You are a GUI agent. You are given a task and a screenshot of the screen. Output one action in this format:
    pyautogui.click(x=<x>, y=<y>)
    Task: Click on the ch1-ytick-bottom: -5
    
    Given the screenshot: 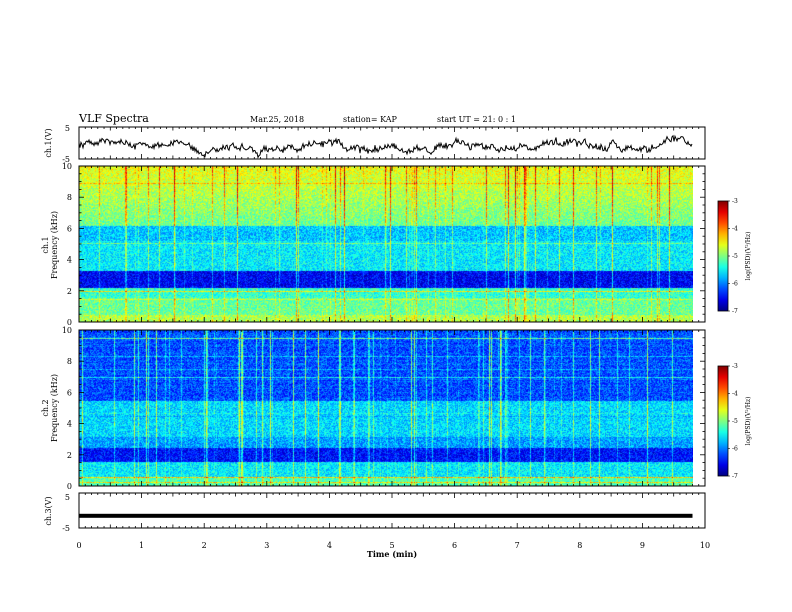 What is the action you would take?
    pyautogui.click(x=66, y=159)
    